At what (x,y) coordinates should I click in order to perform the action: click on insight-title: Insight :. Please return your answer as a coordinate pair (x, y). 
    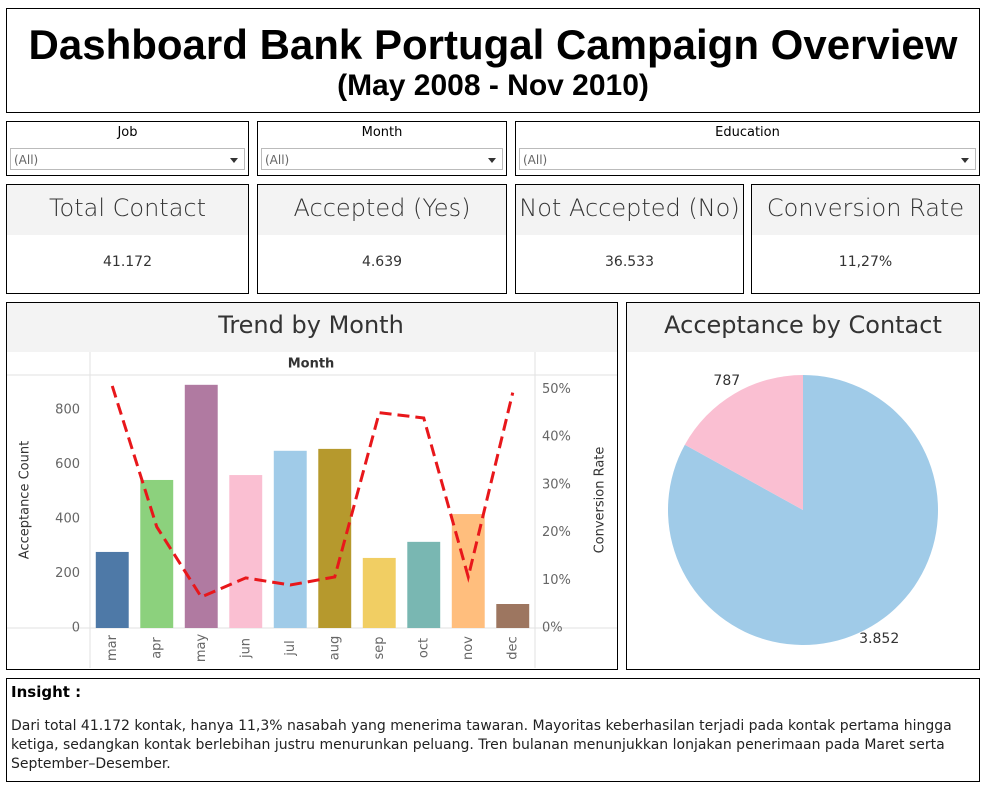
    Looking at the image, I should click on (46, 692).